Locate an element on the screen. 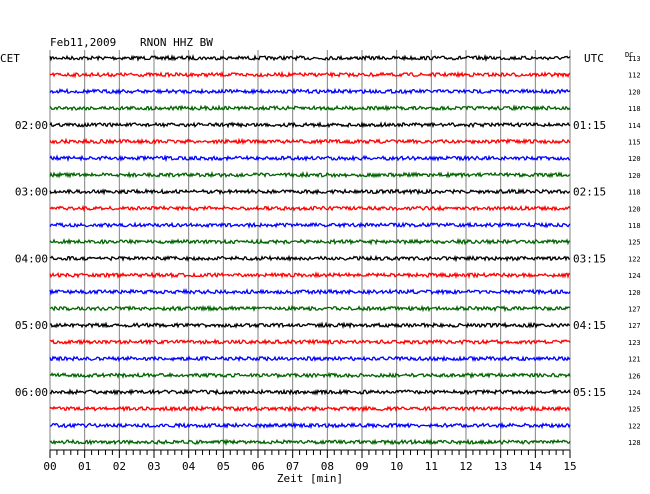 The height and width of the screenshot is (494, 650). x-tick-label: 13 is located at coordinates (500, 466).